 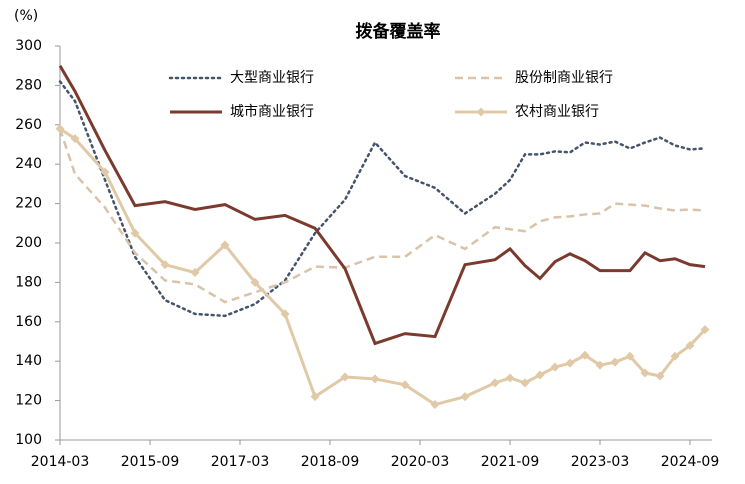 I want to click on y-tick-label: 100, so click(x=28, y=440).